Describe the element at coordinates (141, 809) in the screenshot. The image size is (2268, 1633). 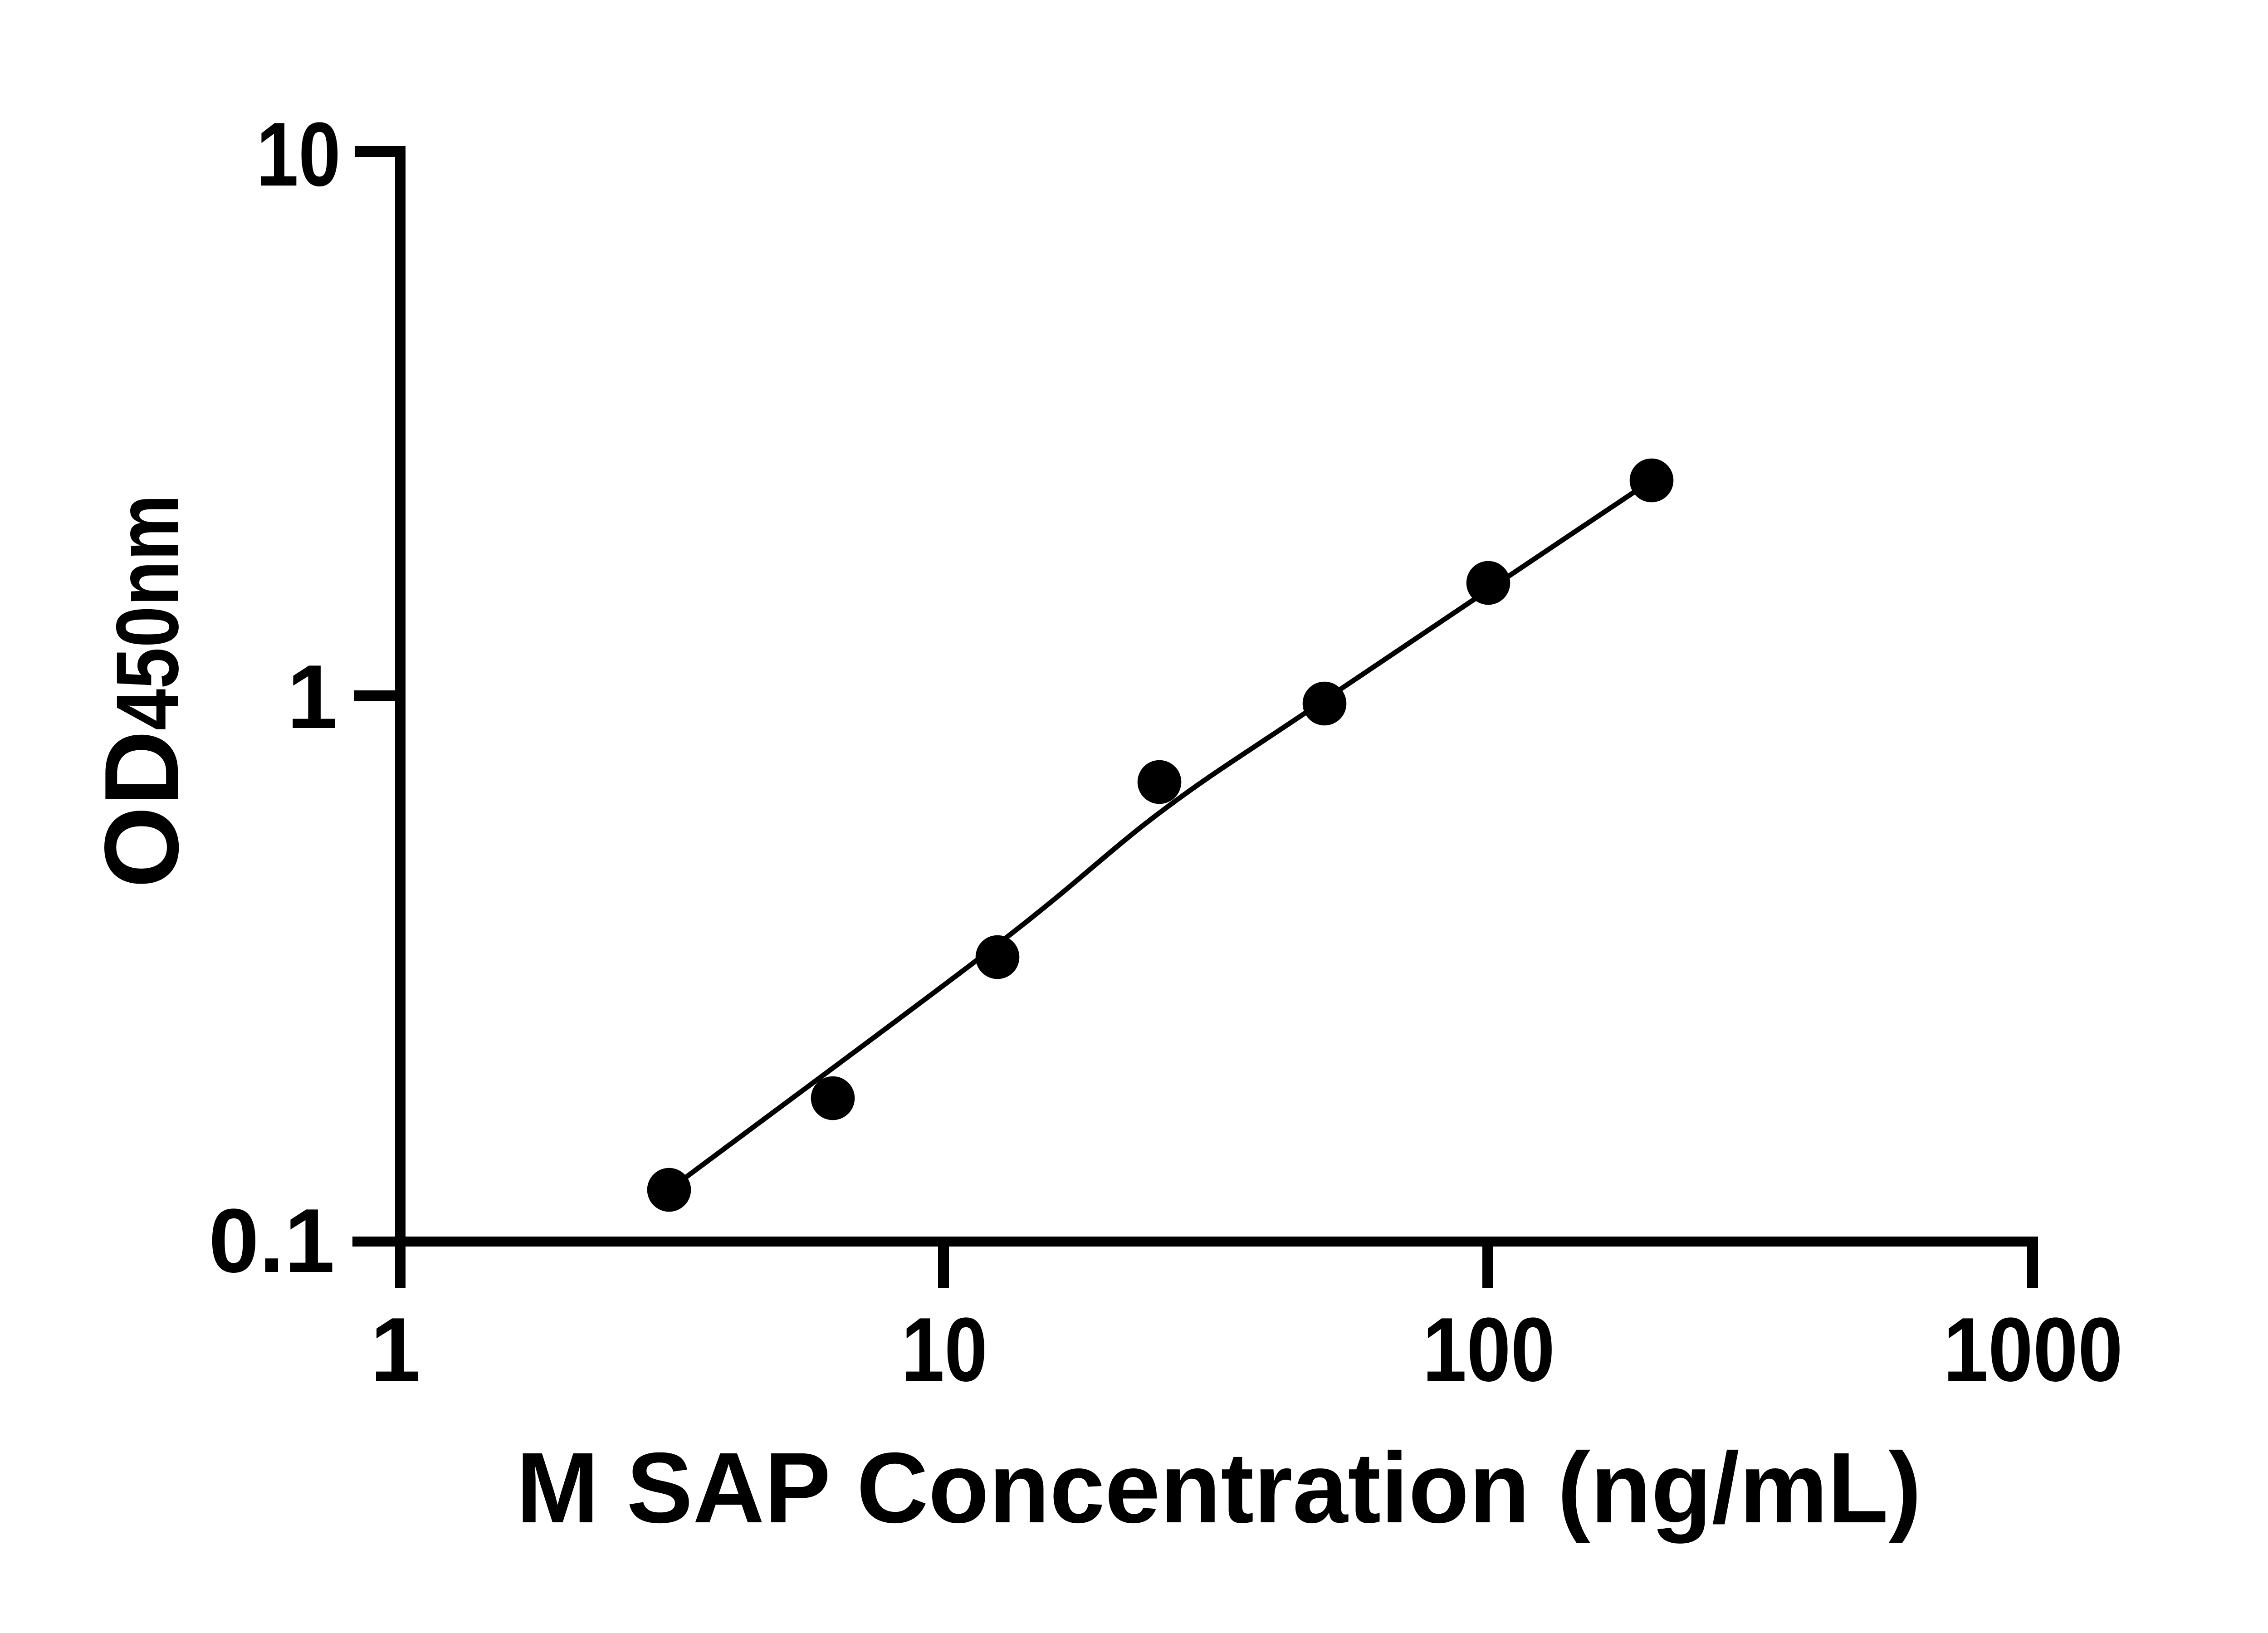
I see `svg-text: OD` at that location.